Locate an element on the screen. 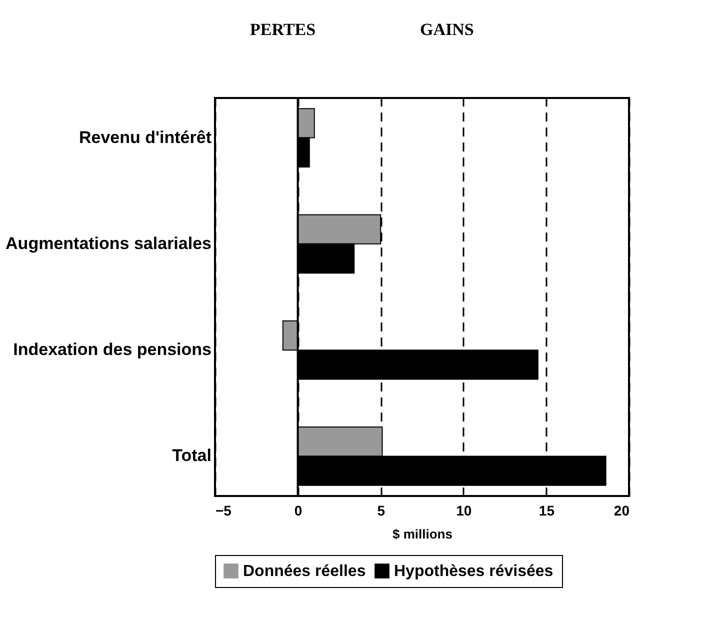  text: GAINS is located at coordinates (447, 30).